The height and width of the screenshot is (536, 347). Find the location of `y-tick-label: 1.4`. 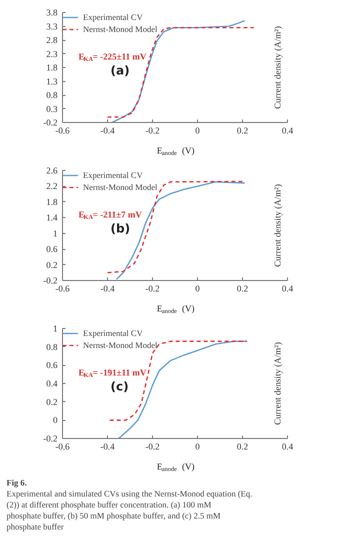

y-tick-label: 1.4 is located at coordinates (52, 217).